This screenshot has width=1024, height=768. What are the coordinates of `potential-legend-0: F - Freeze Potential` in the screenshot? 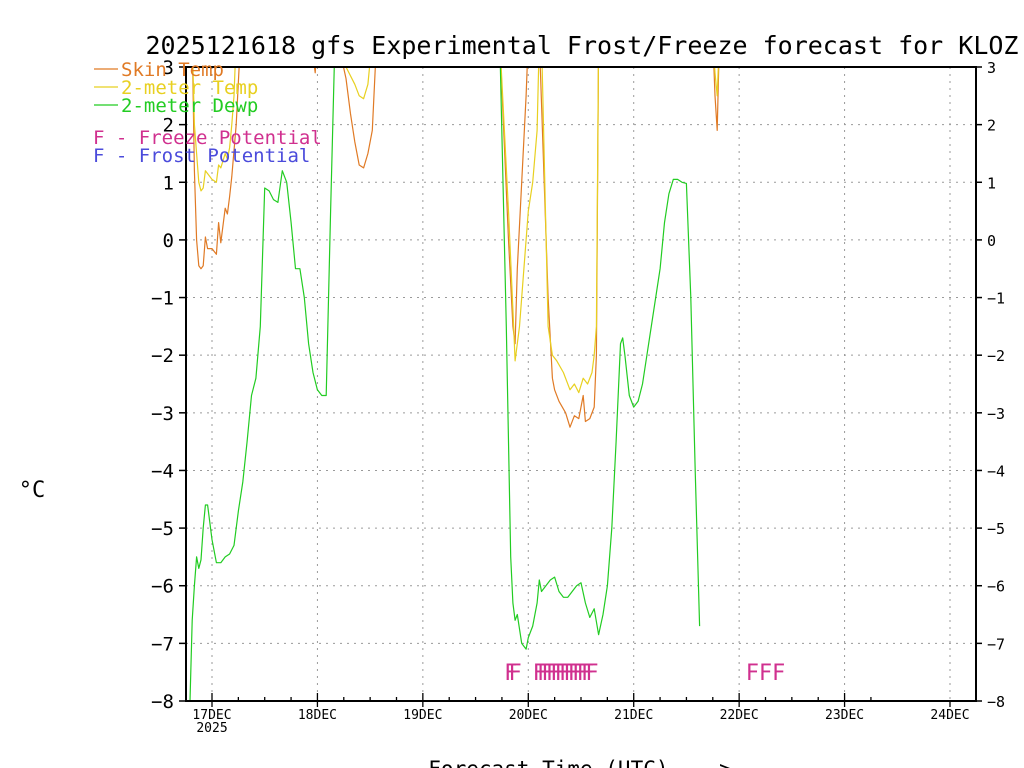 It's located at (207, 138).